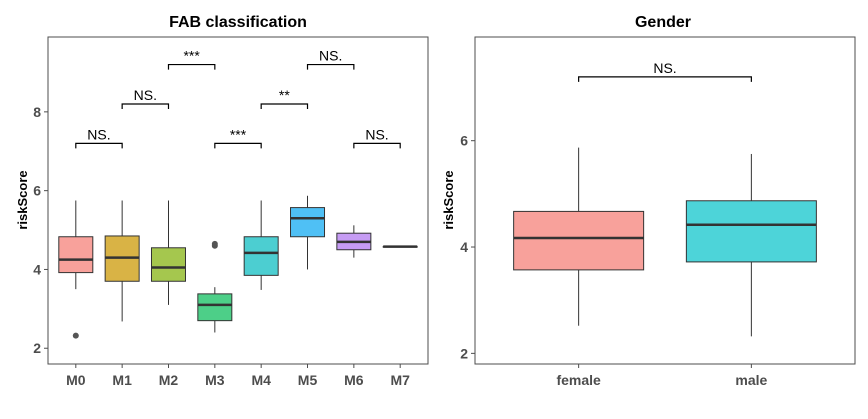 Image resolution: width=868 pixels, height=419 pixels. I want to click on fab-box-m5, so click(308, 222).